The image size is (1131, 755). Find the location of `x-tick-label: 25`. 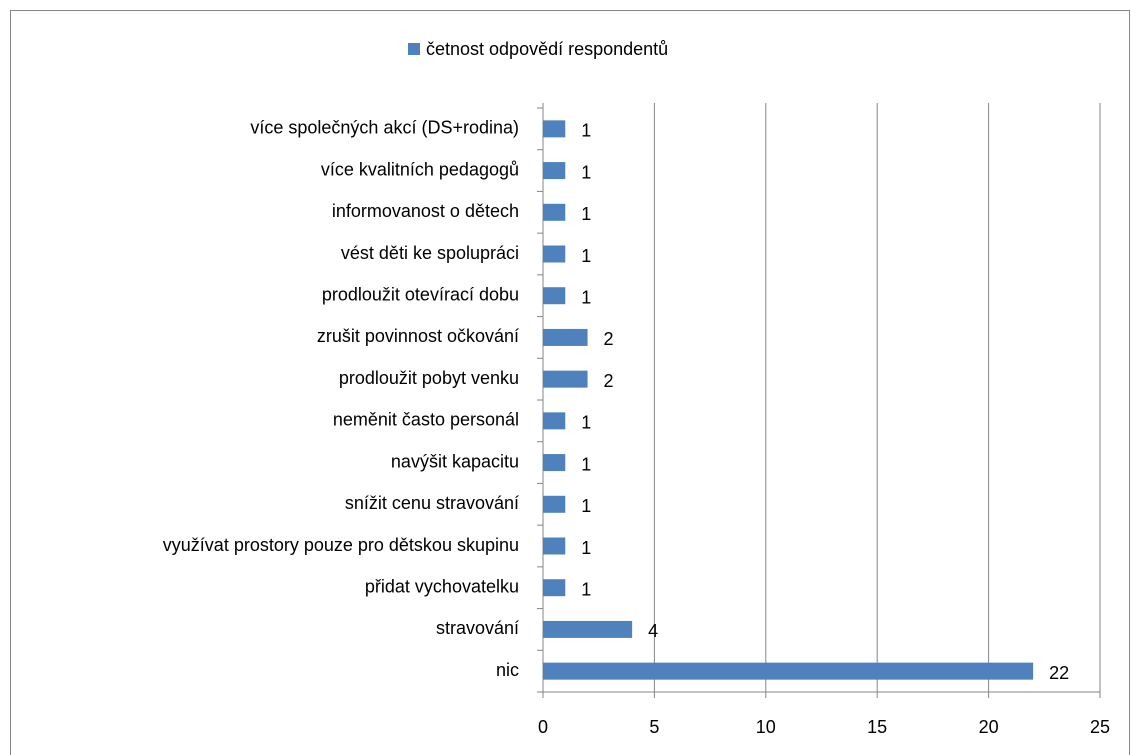

x-tick-label: 25 is located at coordinates (1100, 727).